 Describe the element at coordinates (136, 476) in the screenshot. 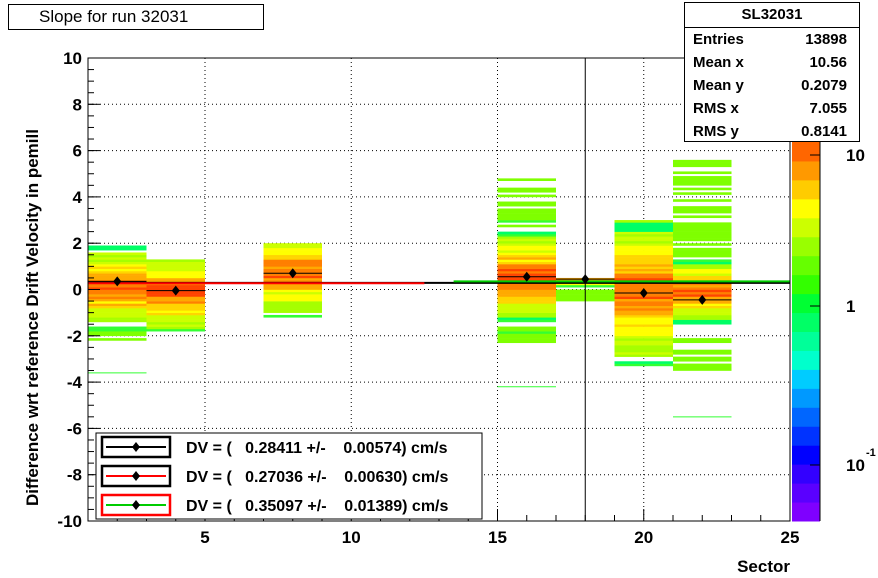

I see `legend-marker-point` at that location.